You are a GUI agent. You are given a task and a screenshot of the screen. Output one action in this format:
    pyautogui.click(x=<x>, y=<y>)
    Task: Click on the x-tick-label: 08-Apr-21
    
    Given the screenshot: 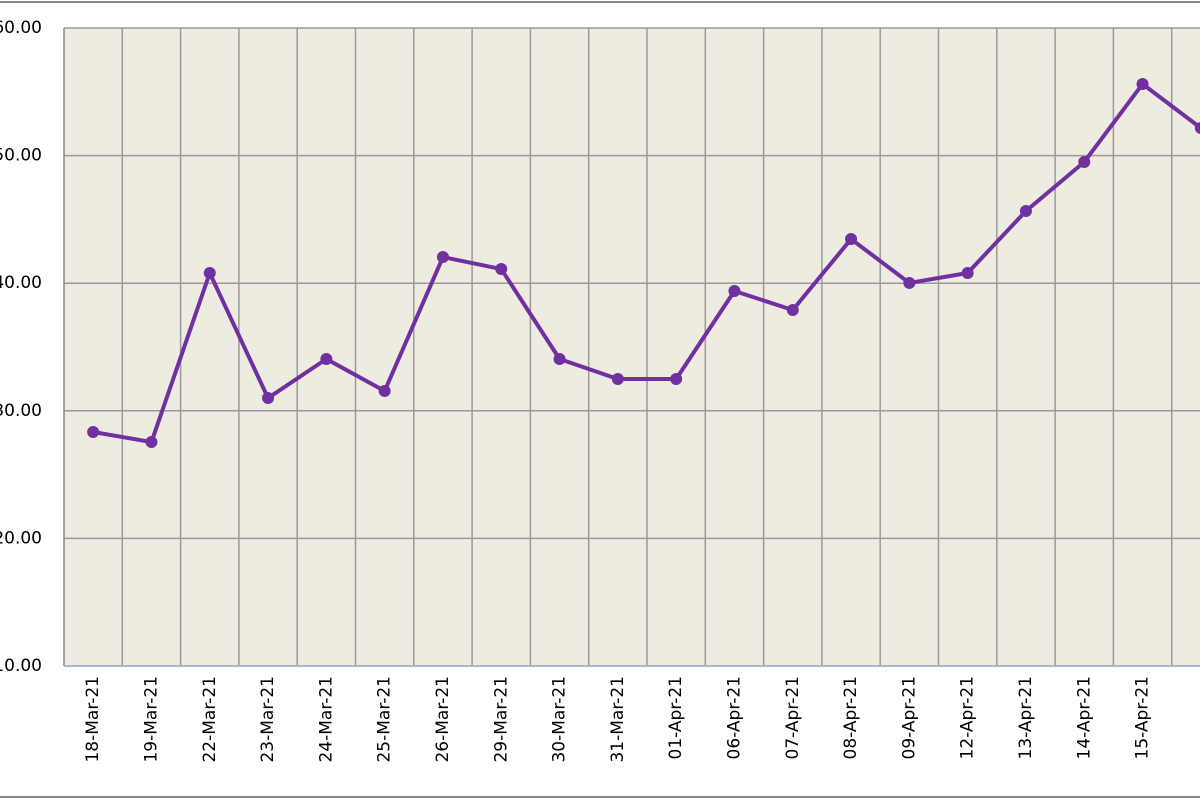 What is the action you would take?
    pyautogui.click(x=851, y=717)
    